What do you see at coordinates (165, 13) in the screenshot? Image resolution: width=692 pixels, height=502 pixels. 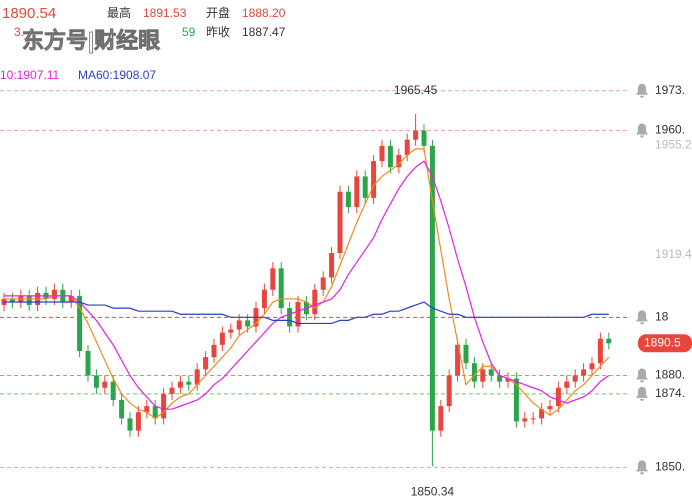 I see `high-value: 1891.53` at bounding box center [165, 13].